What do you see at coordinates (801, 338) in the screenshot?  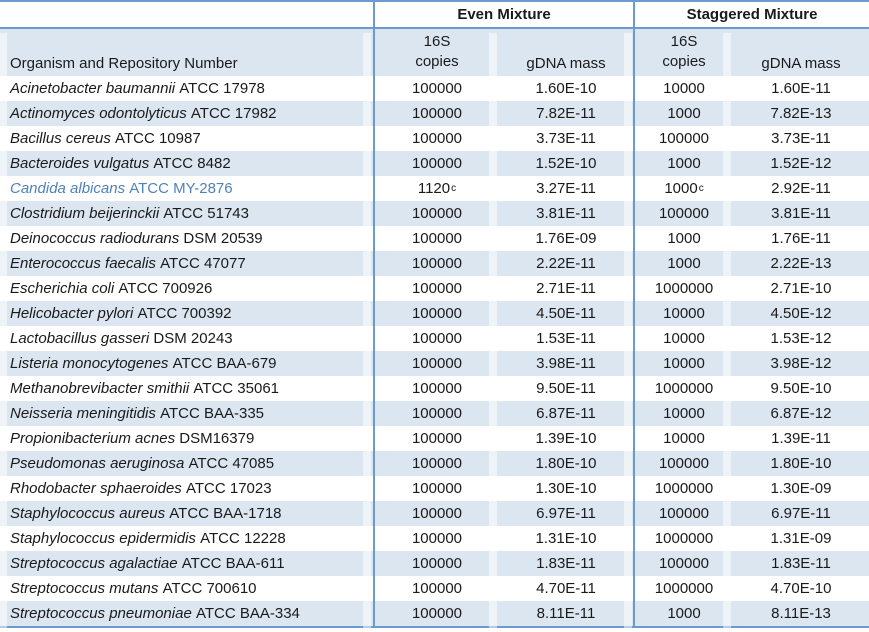 I see `staggered-gdna-mass-cell: 1.53E-12` at bounding box center [801, 338].